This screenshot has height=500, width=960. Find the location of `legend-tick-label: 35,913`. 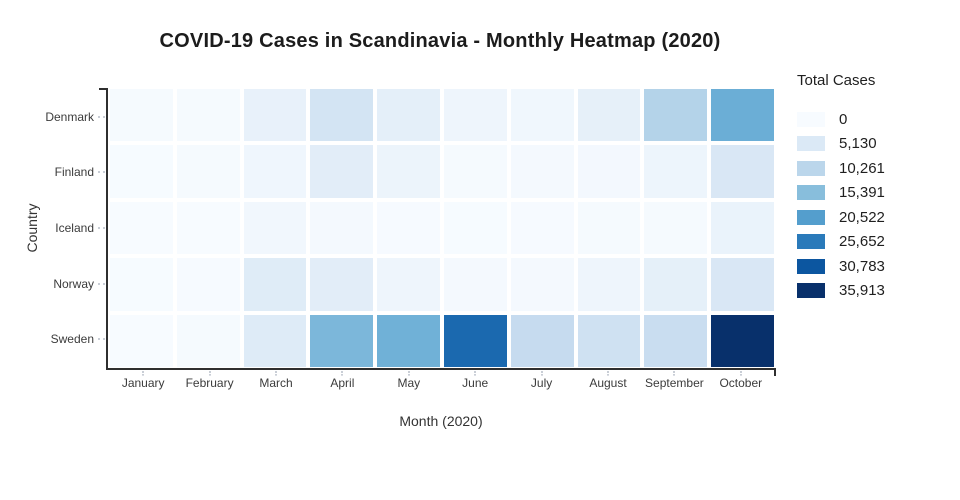

legend-tick-label: 35,913 is located at coordinates (862, 291).